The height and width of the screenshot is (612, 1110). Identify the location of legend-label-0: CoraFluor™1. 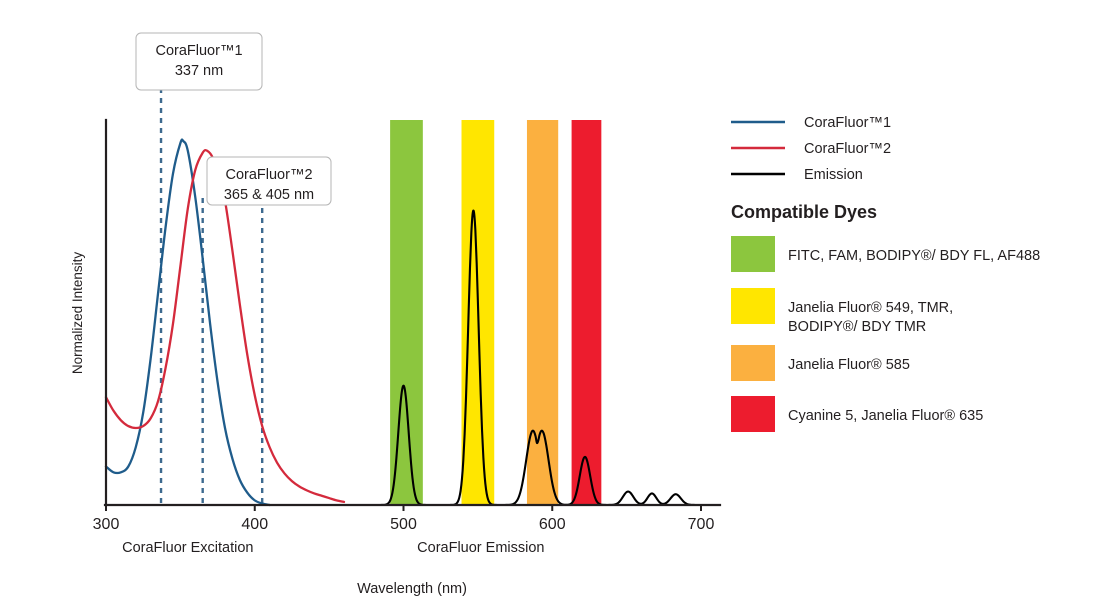
(847, 123).